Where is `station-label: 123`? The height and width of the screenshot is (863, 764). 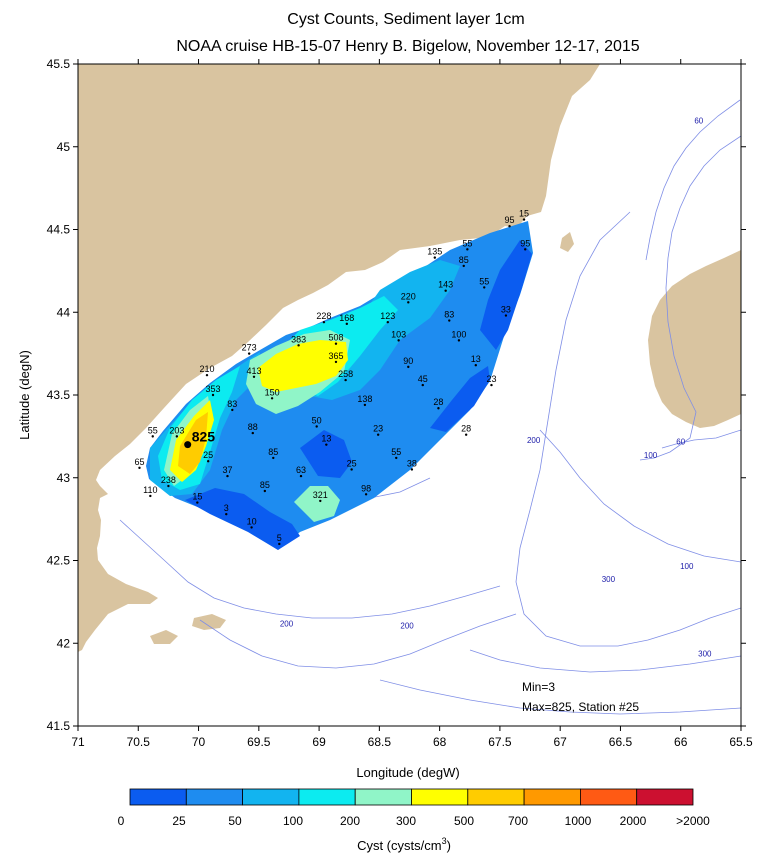
station-label: 123 is located at coordinates (387, 316).